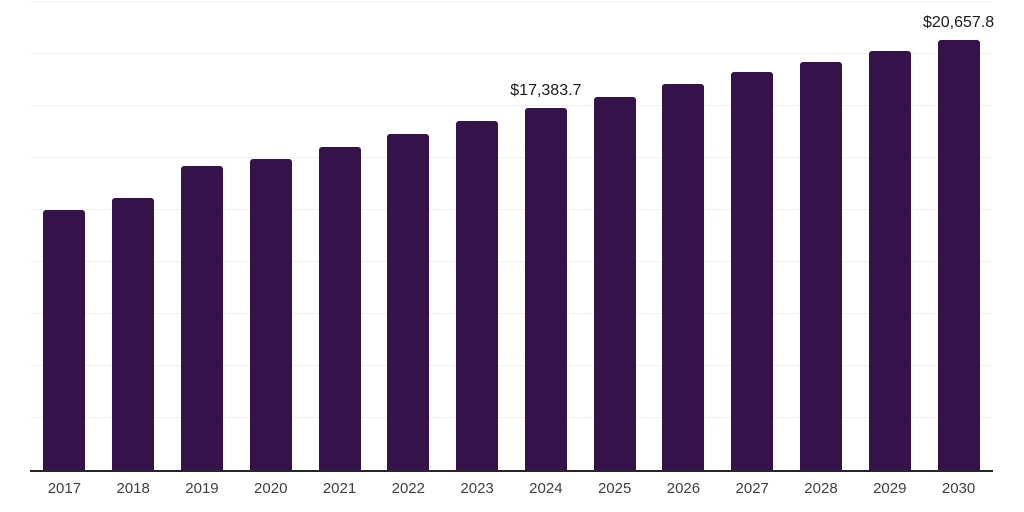  I want to click on bar-2028, so click(820, 265).